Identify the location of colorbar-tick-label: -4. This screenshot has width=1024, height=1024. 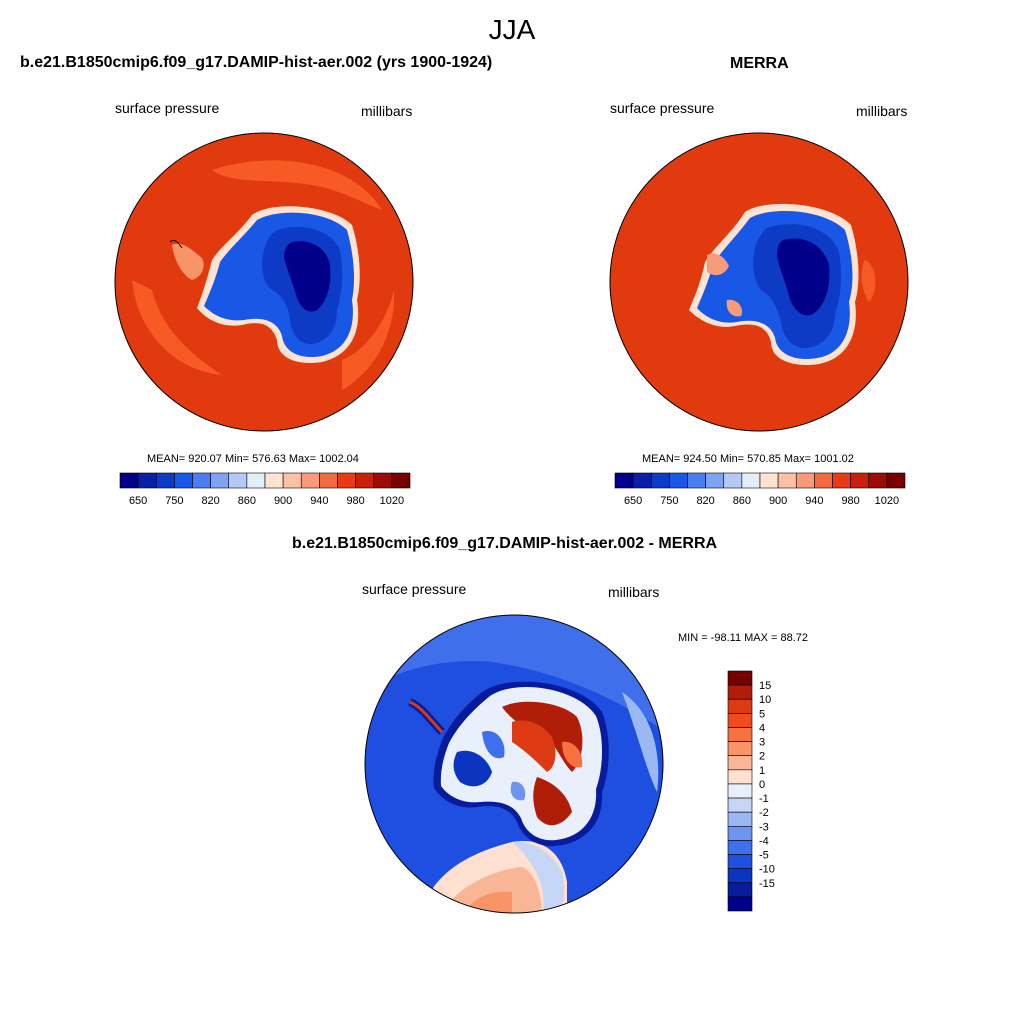
(764, 841).